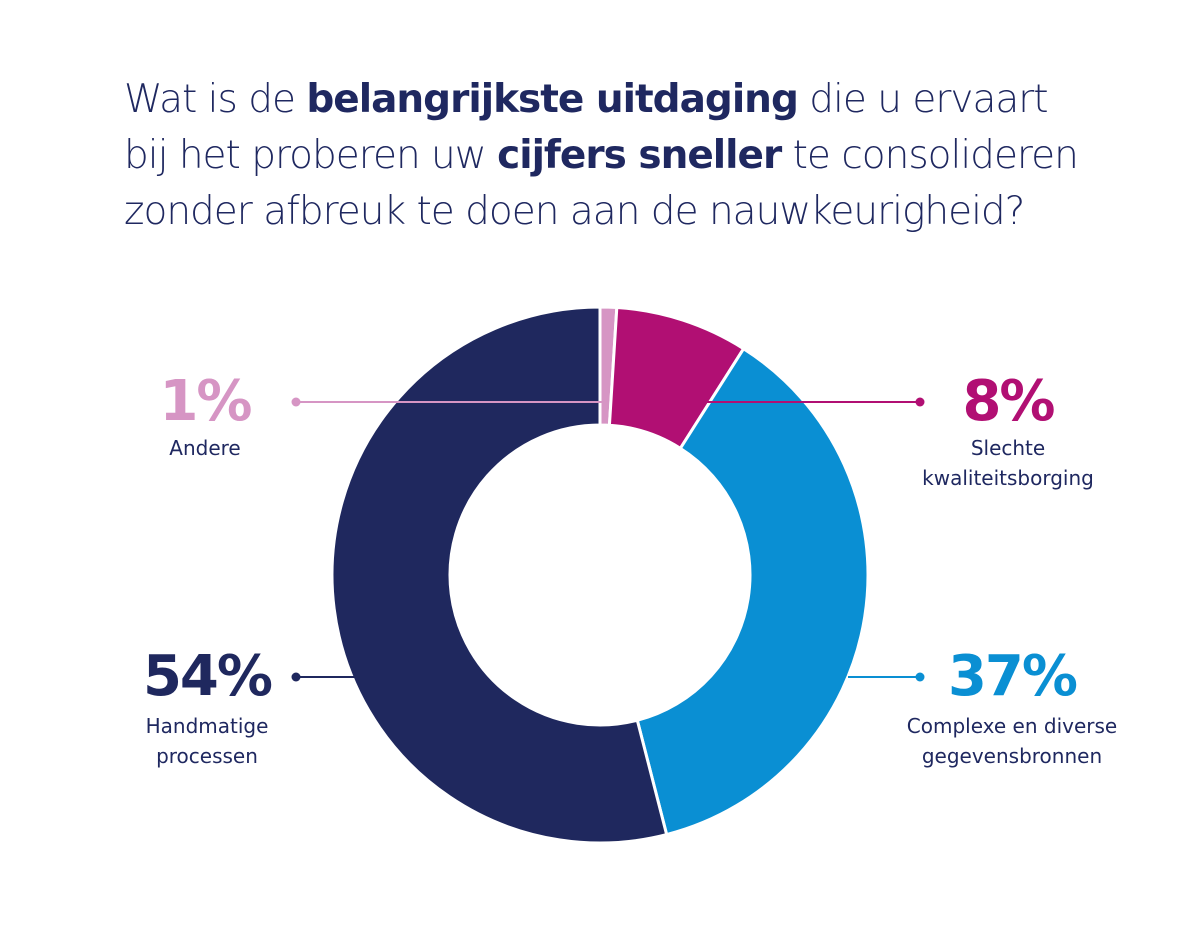 The width and height of the screenshot is (1200, 951). I want to click on category-label-slechte-kwaliteitsborging: kwaliteitsborging, so click(1008, 478).